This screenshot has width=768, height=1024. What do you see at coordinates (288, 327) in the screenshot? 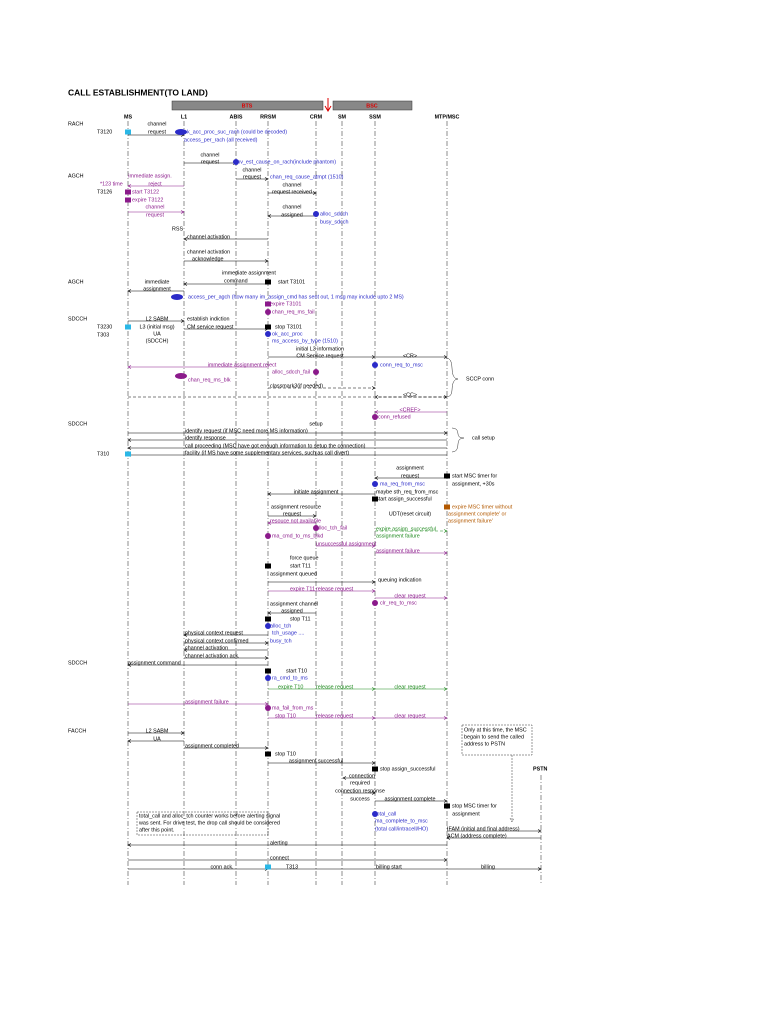
I see `message-label: stop T3101` at bounding box center [288, 327].